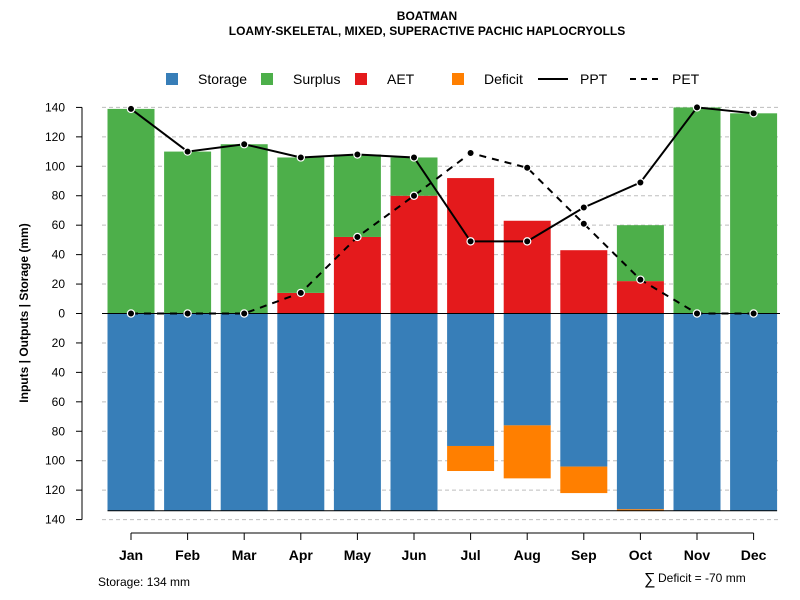 The image size is (800, 600). I want to click on point-ppt-jan, so click(131, 109).